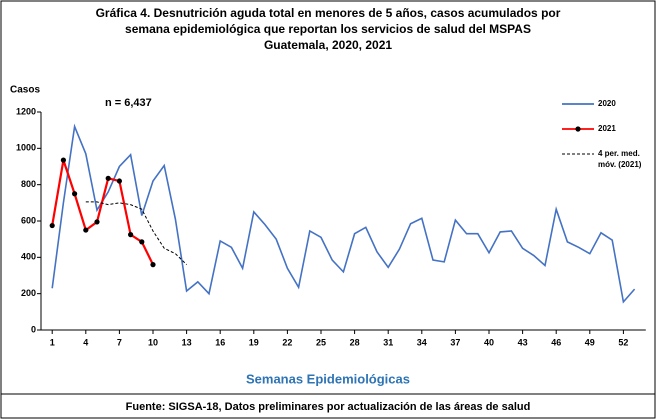 This screenshot has height=419, width=656. Describe the element at coordinates (623, 342) in the screenshot. I see `x-tick-label: 52` at that location.